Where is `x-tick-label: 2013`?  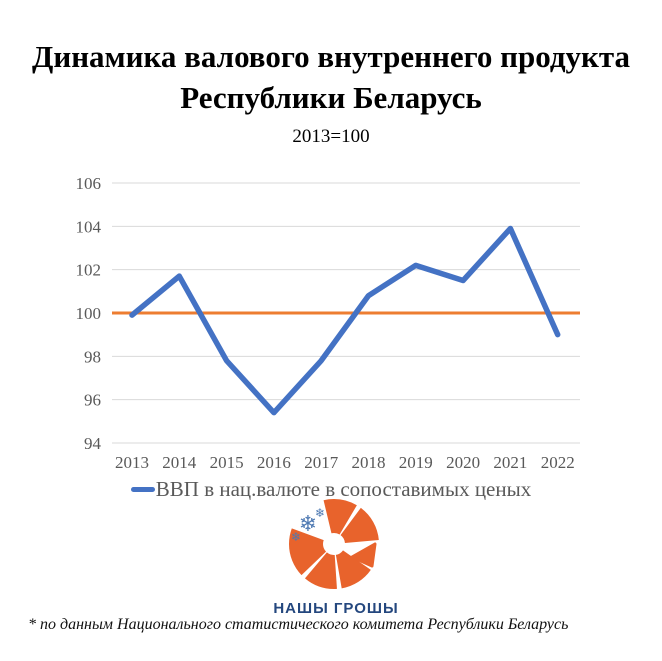
x-tick-label: 2013 is located at coordinates (132, 462).